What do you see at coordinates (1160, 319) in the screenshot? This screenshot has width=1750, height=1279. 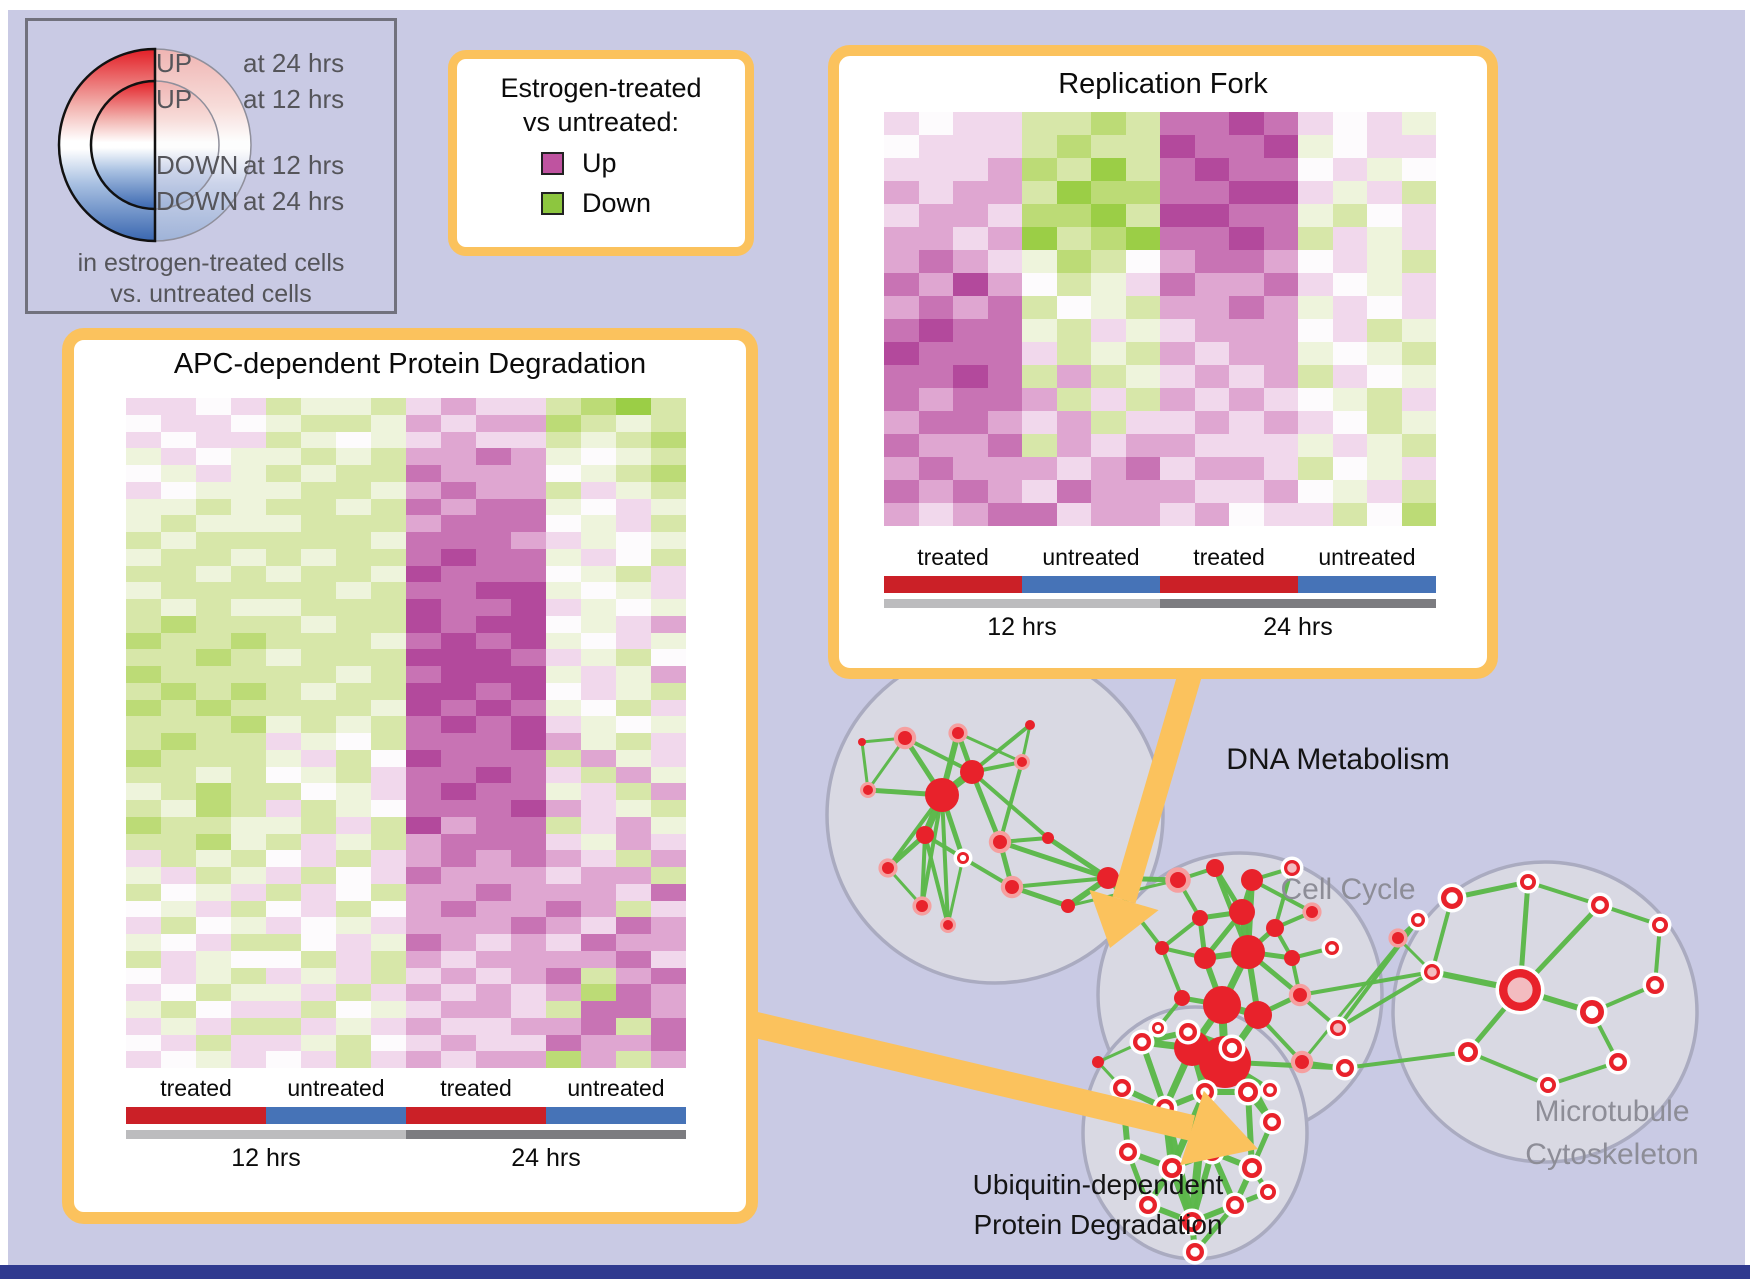 I see `rf-heatmap` at bounding box center [1160, 319].